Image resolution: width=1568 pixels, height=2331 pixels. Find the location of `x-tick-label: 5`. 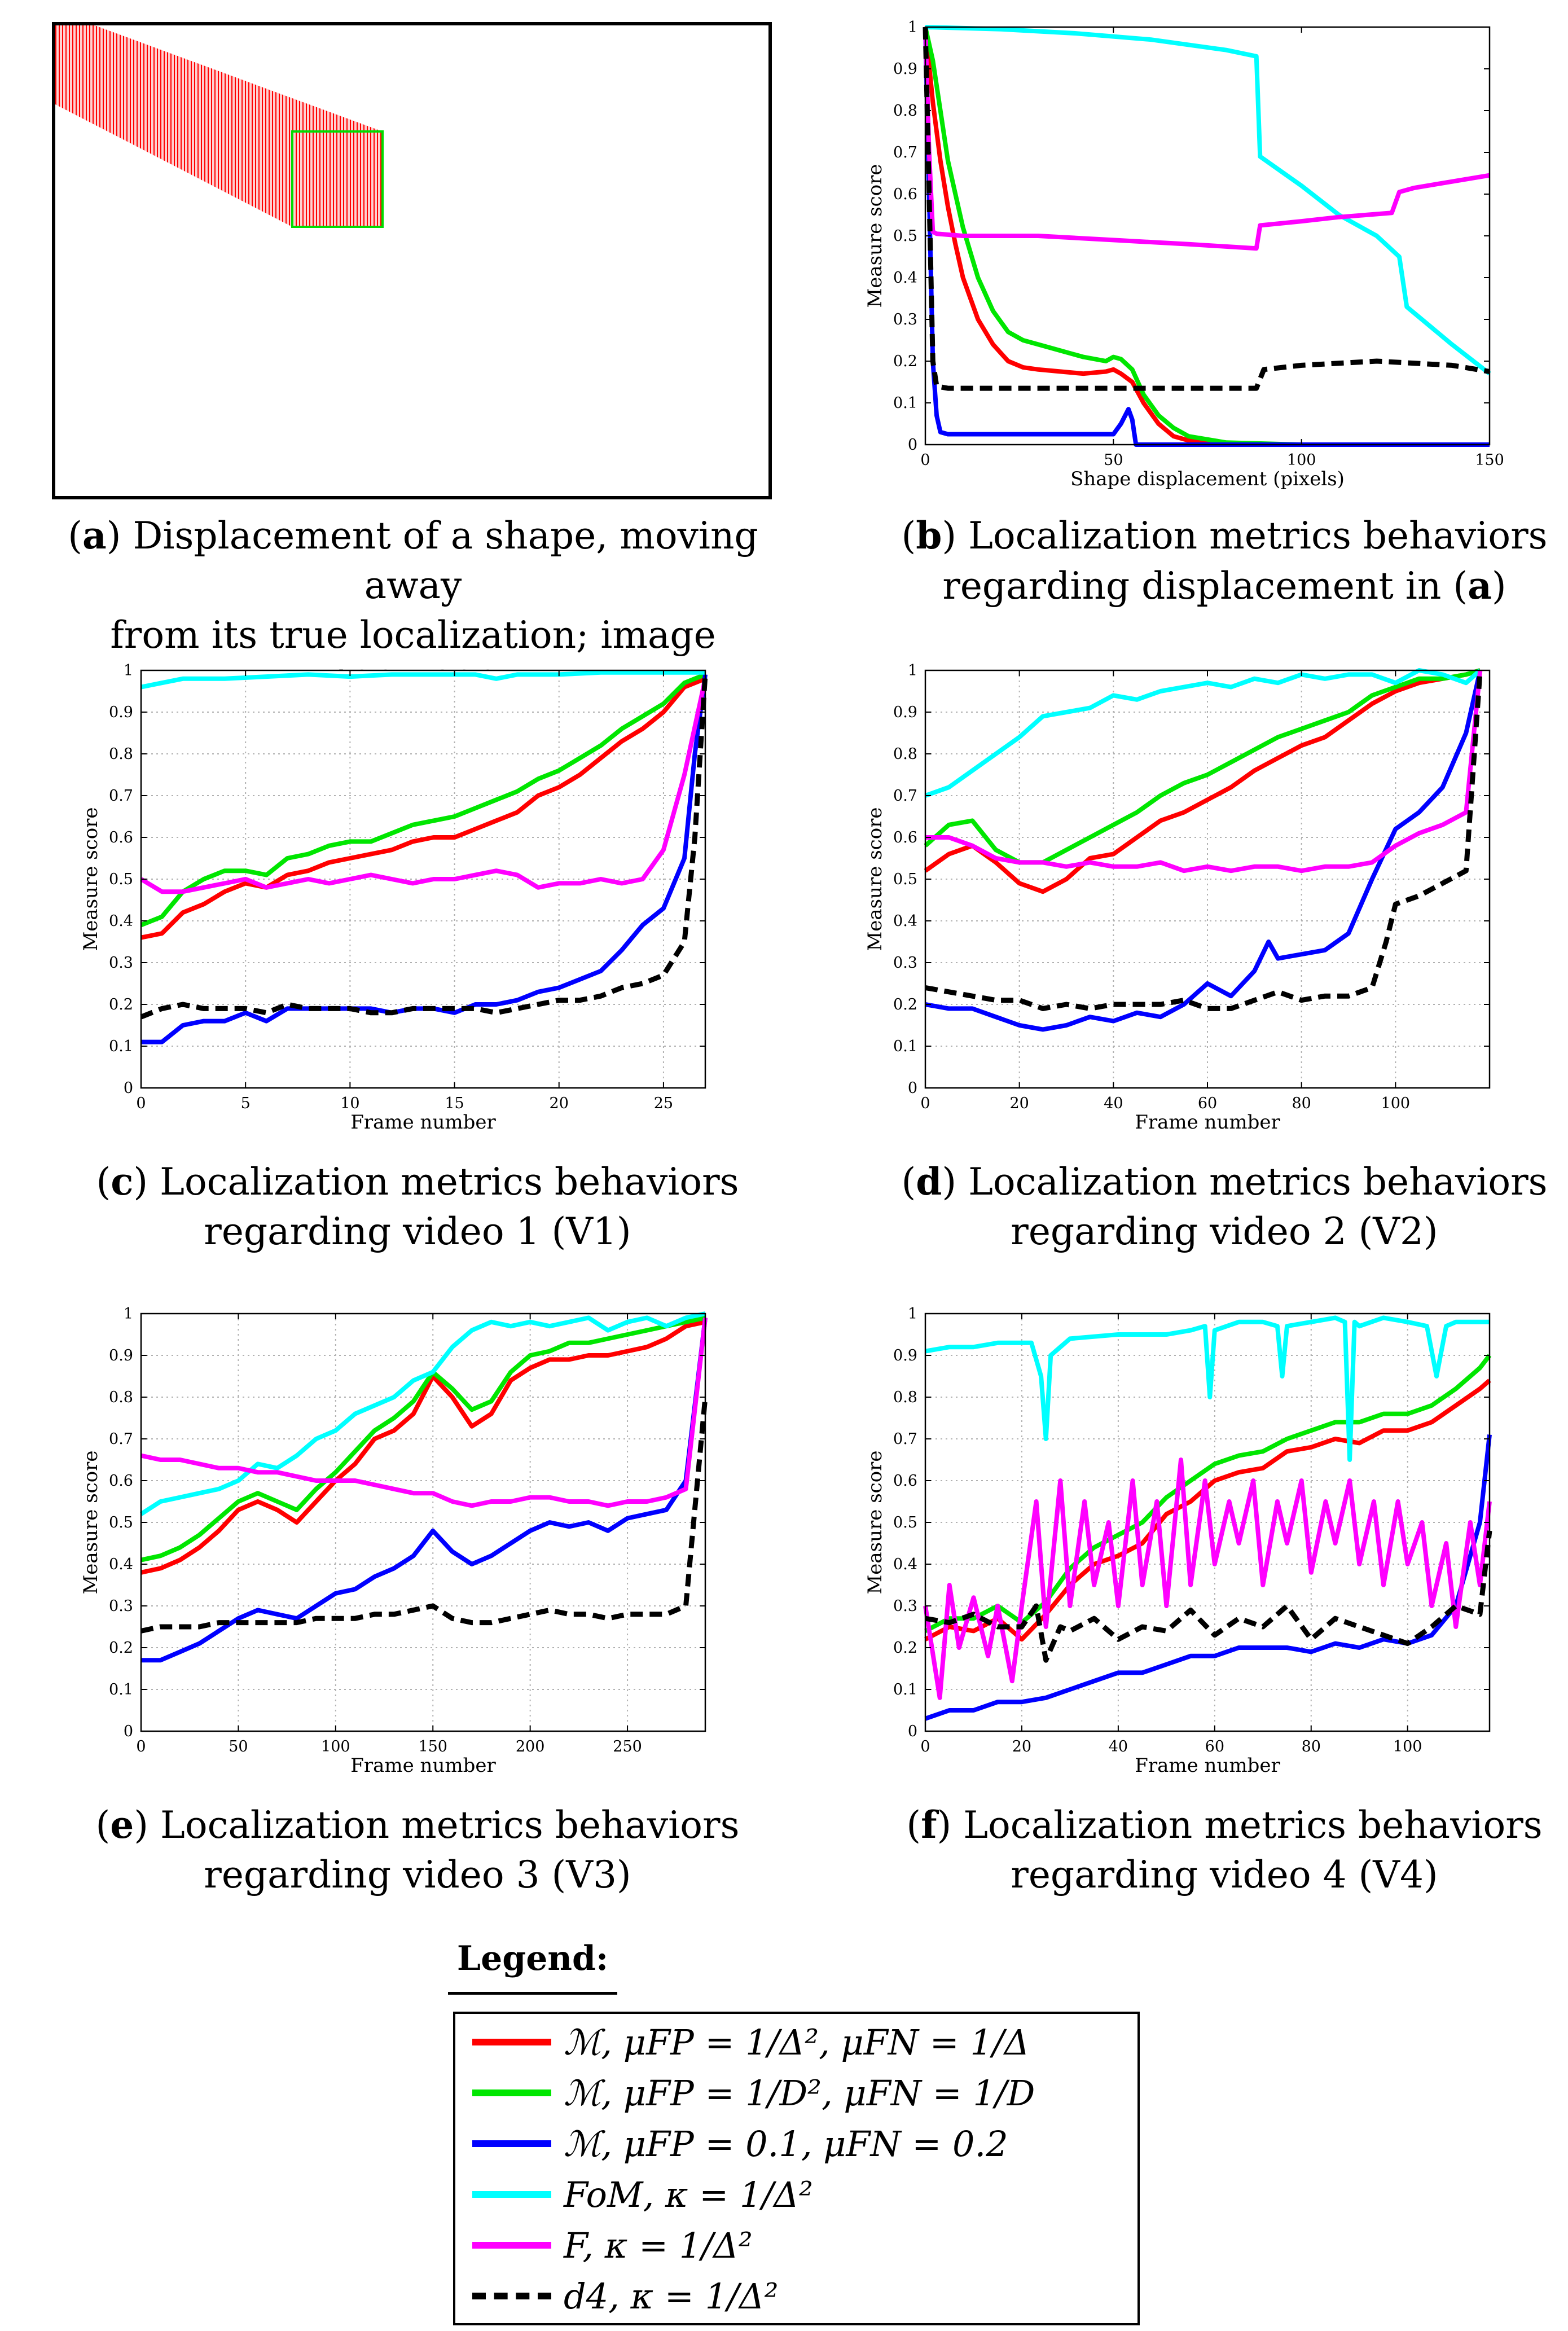

x-tick-label: 5 is located at coordinates (246, 1103).